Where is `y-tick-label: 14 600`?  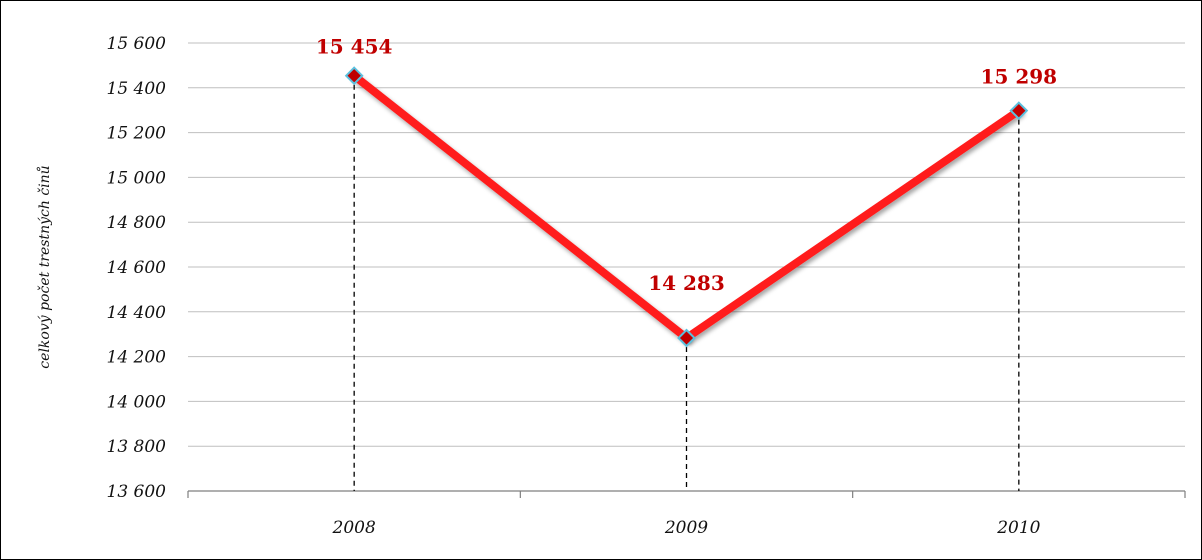 y-tick-label: 14 600 is located at coordinates (137, 268).